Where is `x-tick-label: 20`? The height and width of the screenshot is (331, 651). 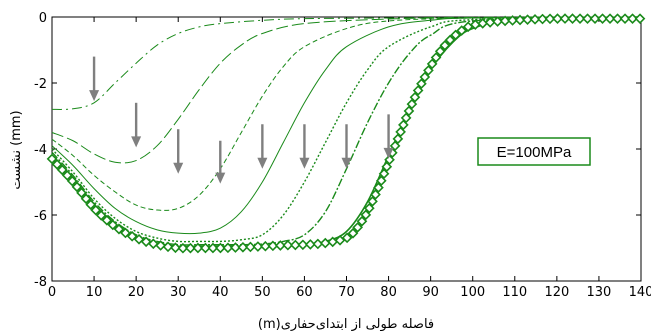 x-tick-label: 20 is located at coordinates (136, 292).